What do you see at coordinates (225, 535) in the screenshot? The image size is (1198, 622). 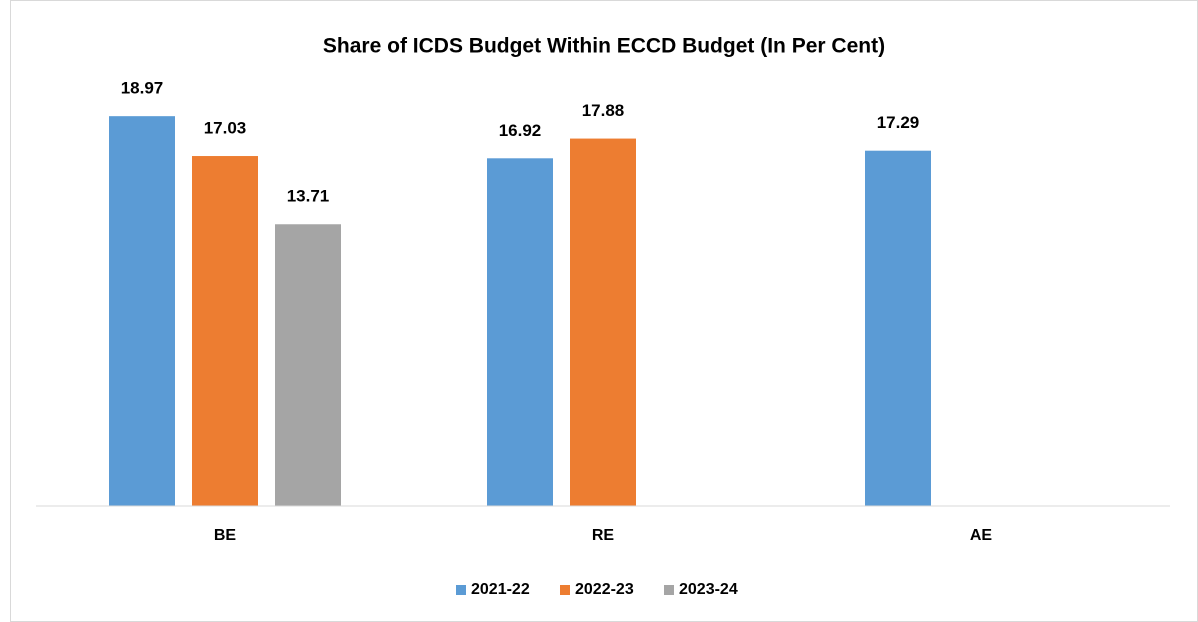 I see `x-tick-label: BE` at bounding box center [225, 535].